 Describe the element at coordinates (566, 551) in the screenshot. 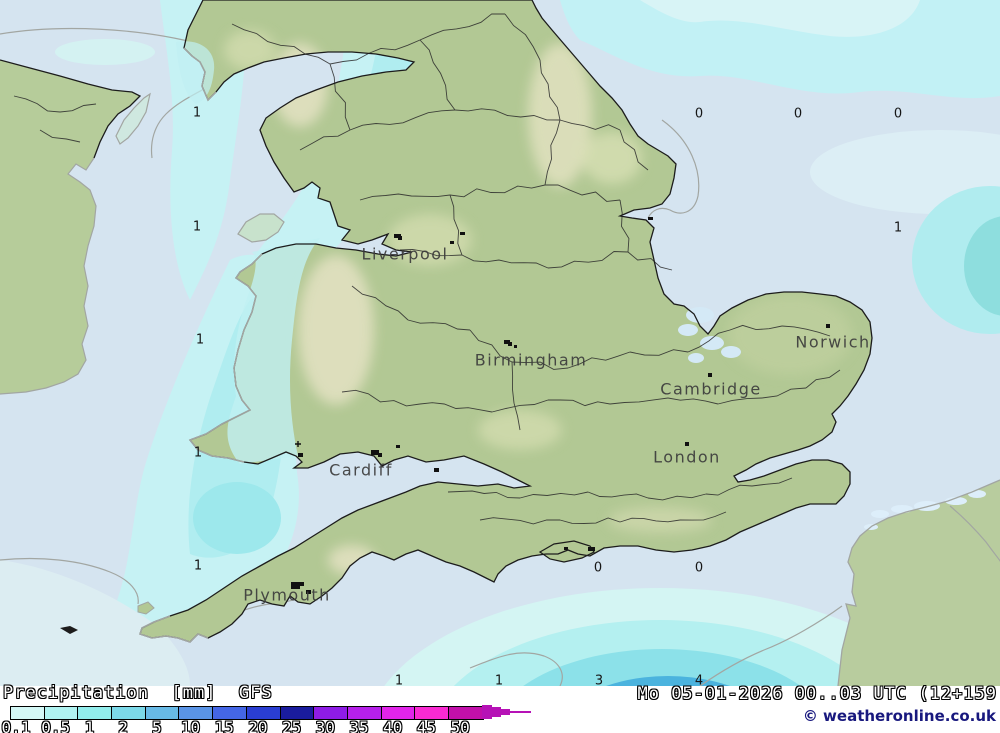

I see `isle-of-wight` at that location.